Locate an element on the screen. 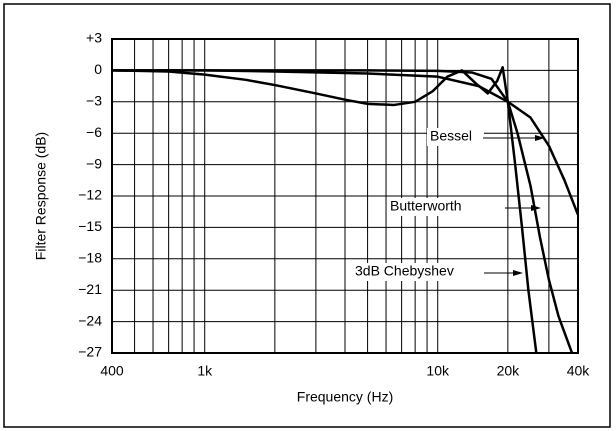 The image size is (616, 431). y-tick-label: +3 is located at coordinates (94, 38).